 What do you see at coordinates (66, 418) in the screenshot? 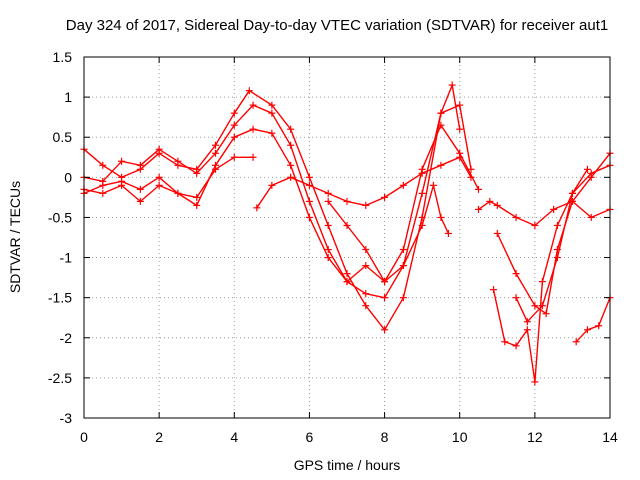
I see `y-tick-label: -3` at bounding box center [66, 418].